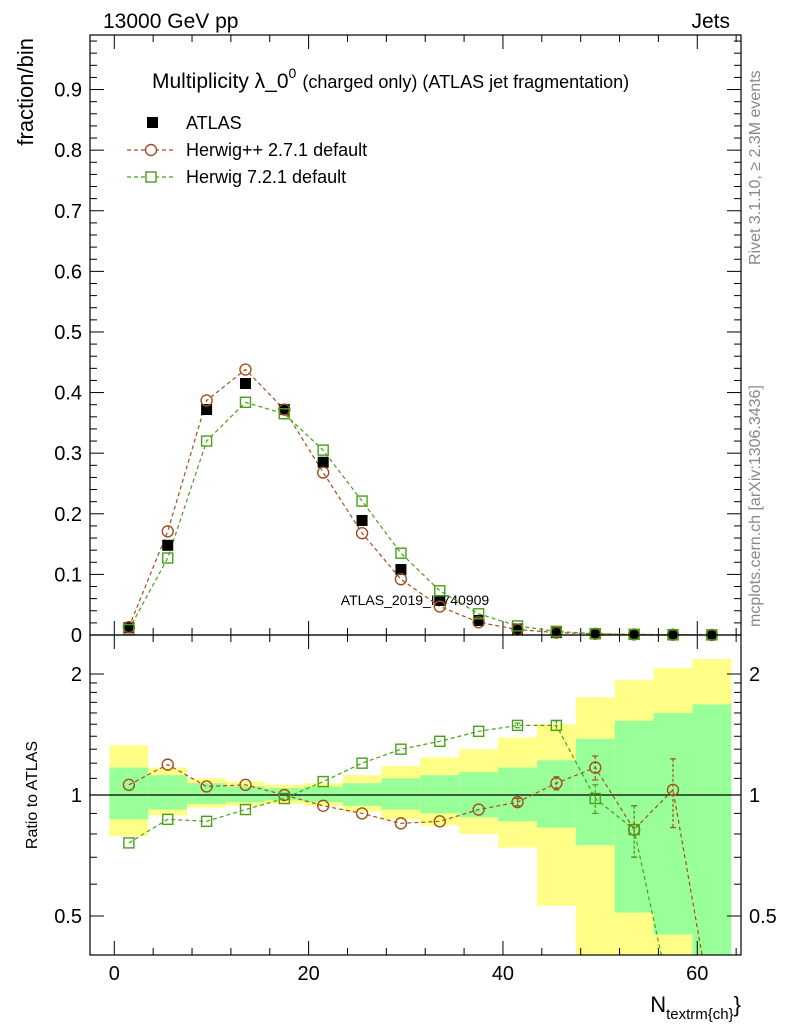 Image resolution: width=786 pixels, height=1024 pixels. I want to click on x-tick-label: 60, so click(697, 974).